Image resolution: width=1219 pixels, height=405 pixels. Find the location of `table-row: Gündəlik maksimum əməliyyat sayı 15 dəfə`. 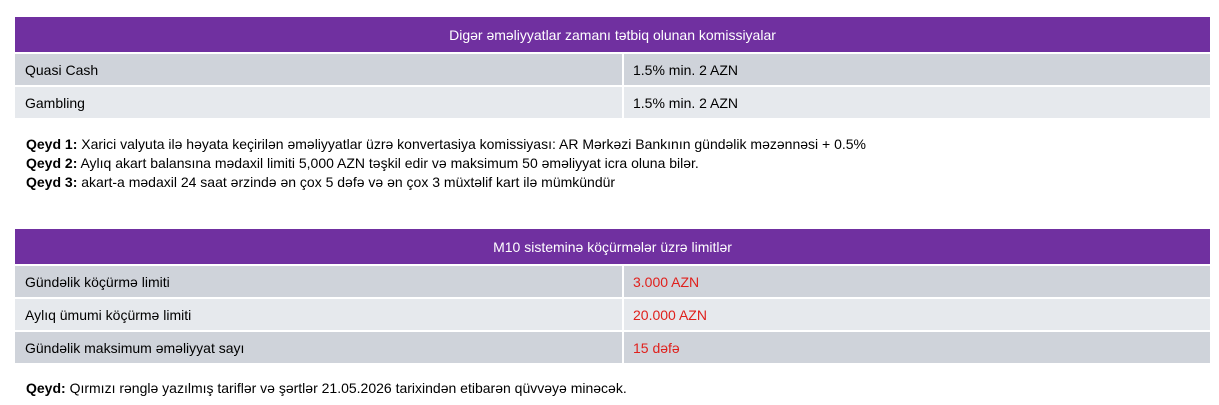

table-row: Gündəlik maksimum əməliyyat sayı 15 dəfə is located at coordinates (612, 347).